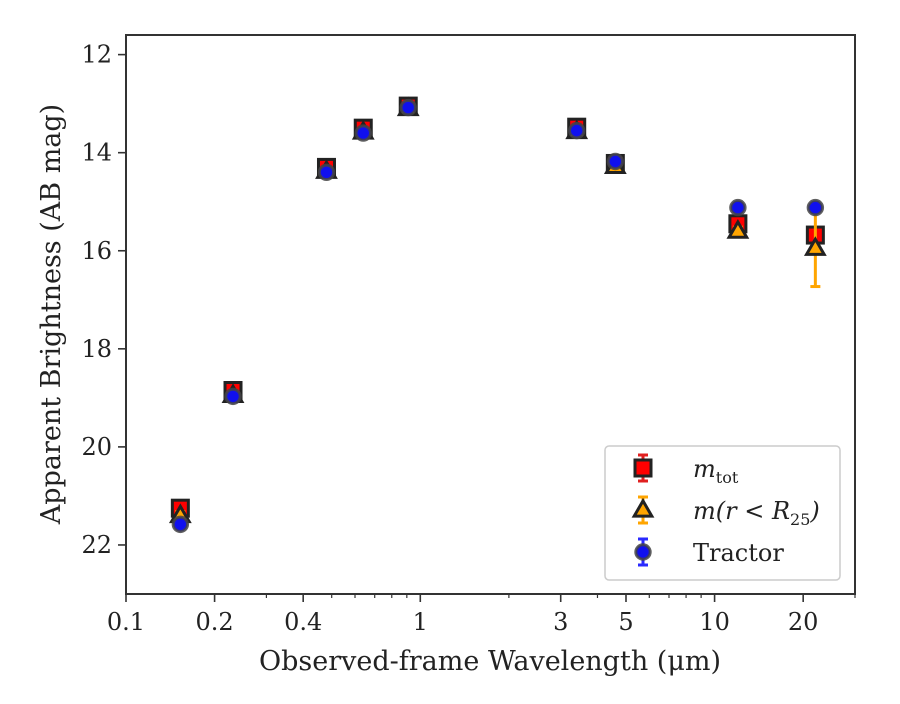 The height and width of the screenshot is (704, 900). What do you see at coordinates (490, 661) in the screenshot?
I see `x-axis-label: Observed-frame Wavelength (μm)` at bounding box center [490, 661].